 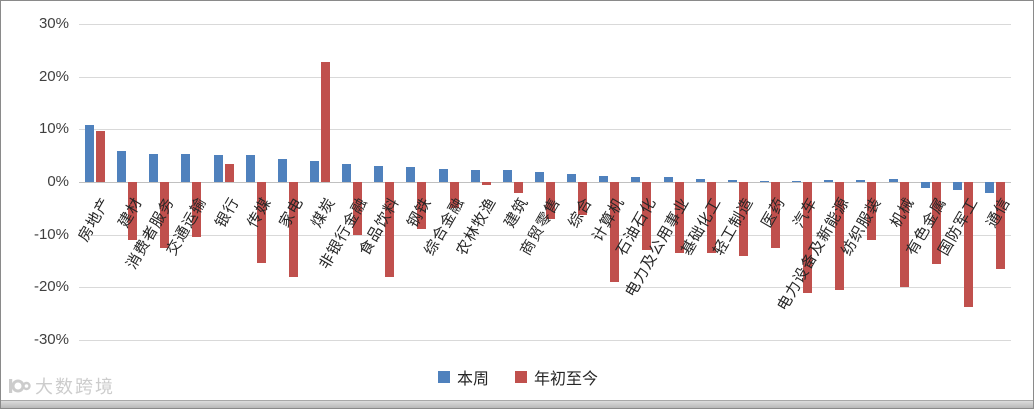 What do you see at coordinates (51, 234) in the screenshot?
I see `y-axis-tick-label: -10%` at bounding box center [51, 234].